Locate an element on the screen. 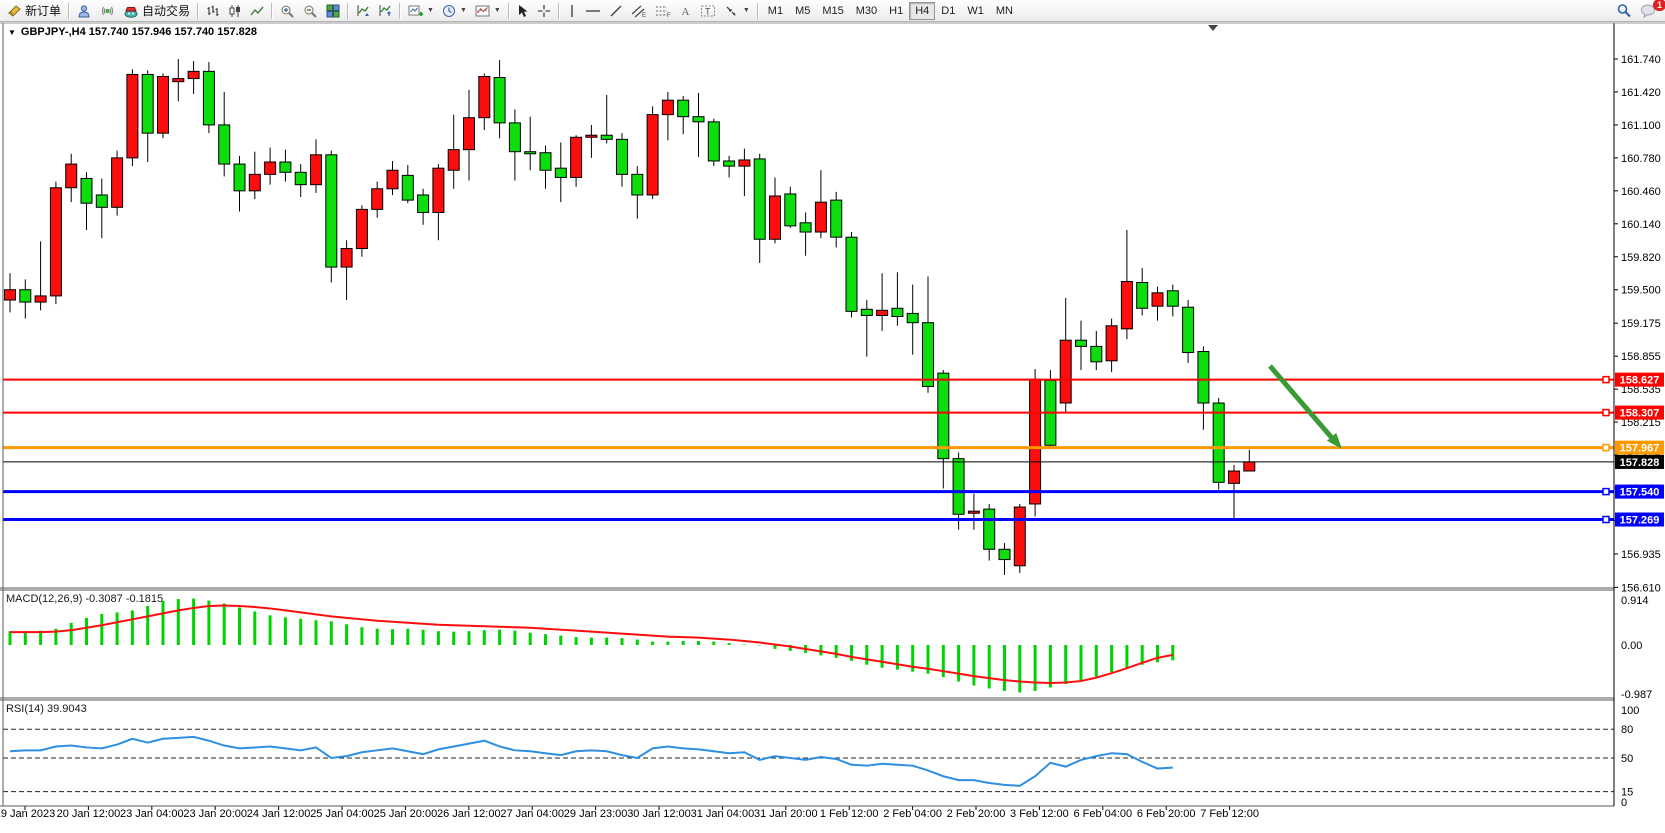  chart-shift-marker is located at coordinates (1213, 28).